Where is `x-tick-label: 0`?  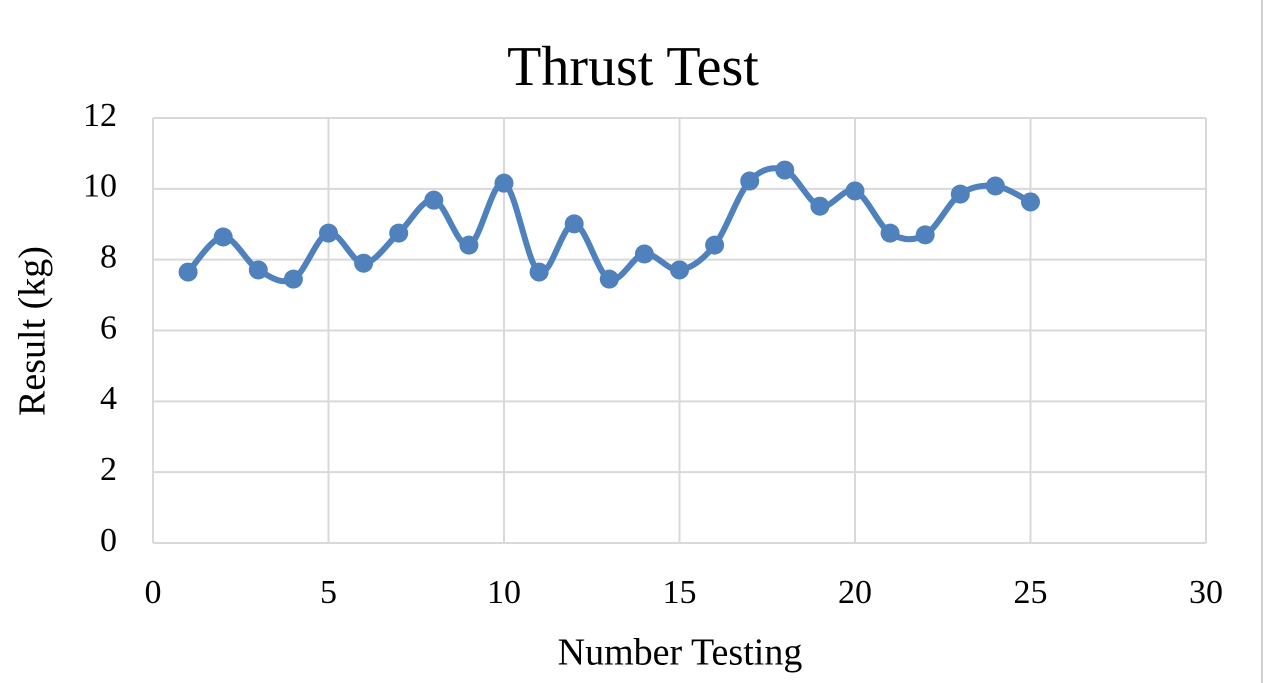
x-tick-label: 0 is located at coordinates (153, 592).